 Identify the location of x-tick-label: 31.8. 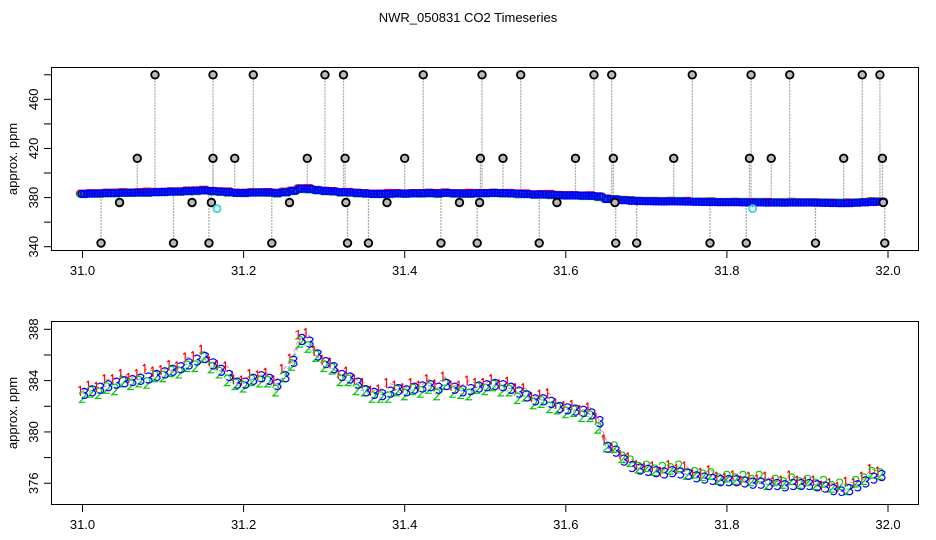
(726, 270).